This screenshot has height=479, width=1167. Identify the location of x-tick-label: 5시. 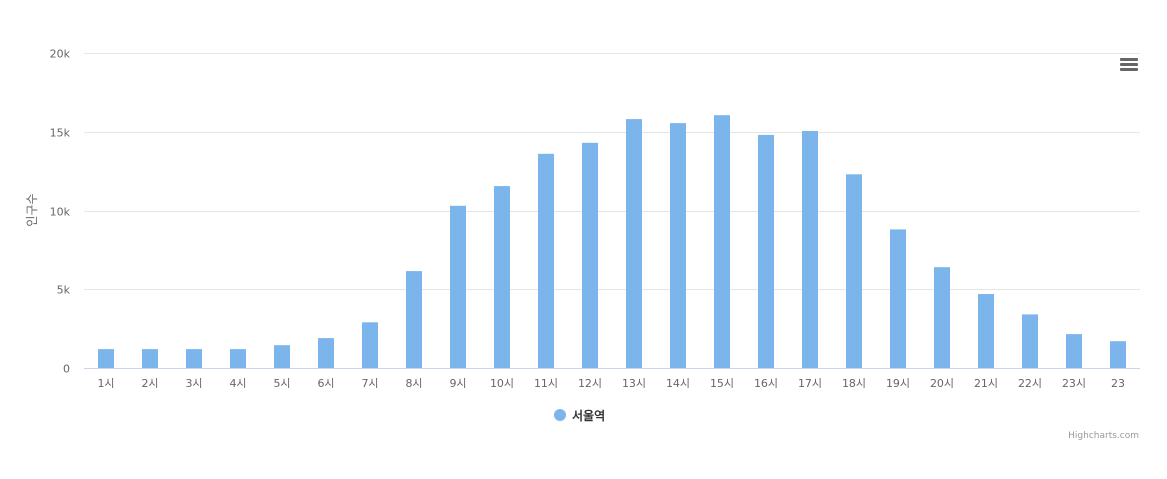
(281, 383).